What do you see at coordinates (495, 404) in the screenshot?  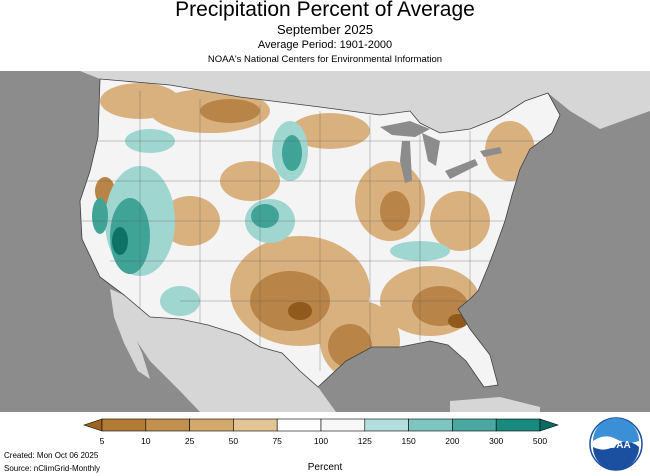 I see `cuba-land` at bounding box center [495, 404].